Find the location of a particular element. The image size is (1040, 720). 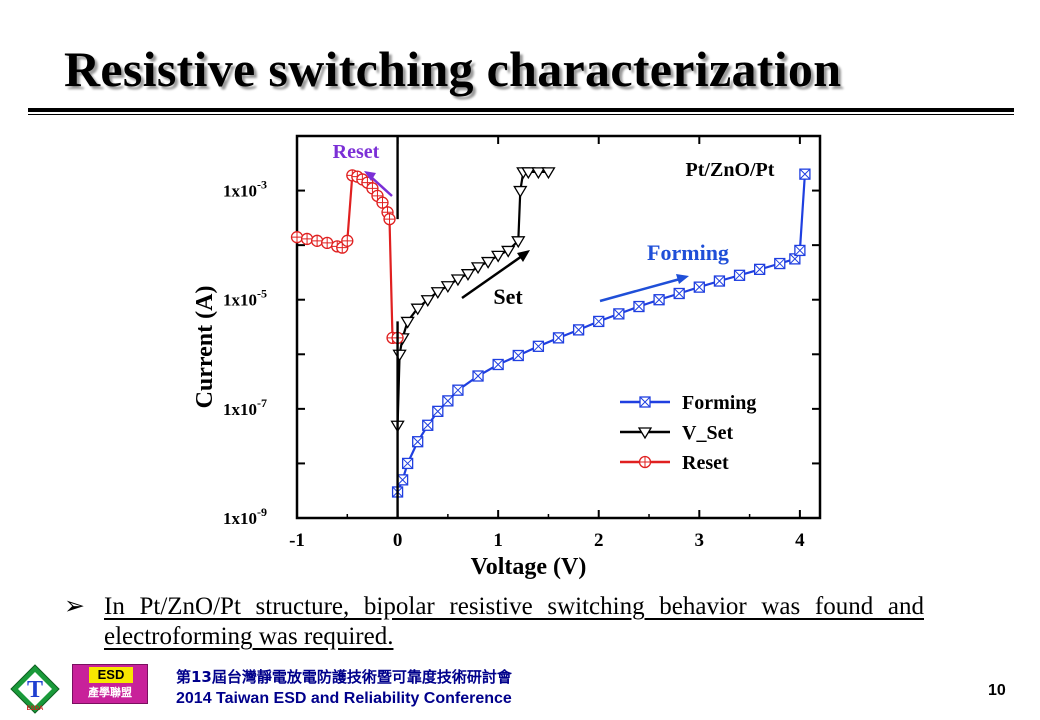

esd-alliance-logo: ESD 產學聯盟 is located at coordinates (110, 684).